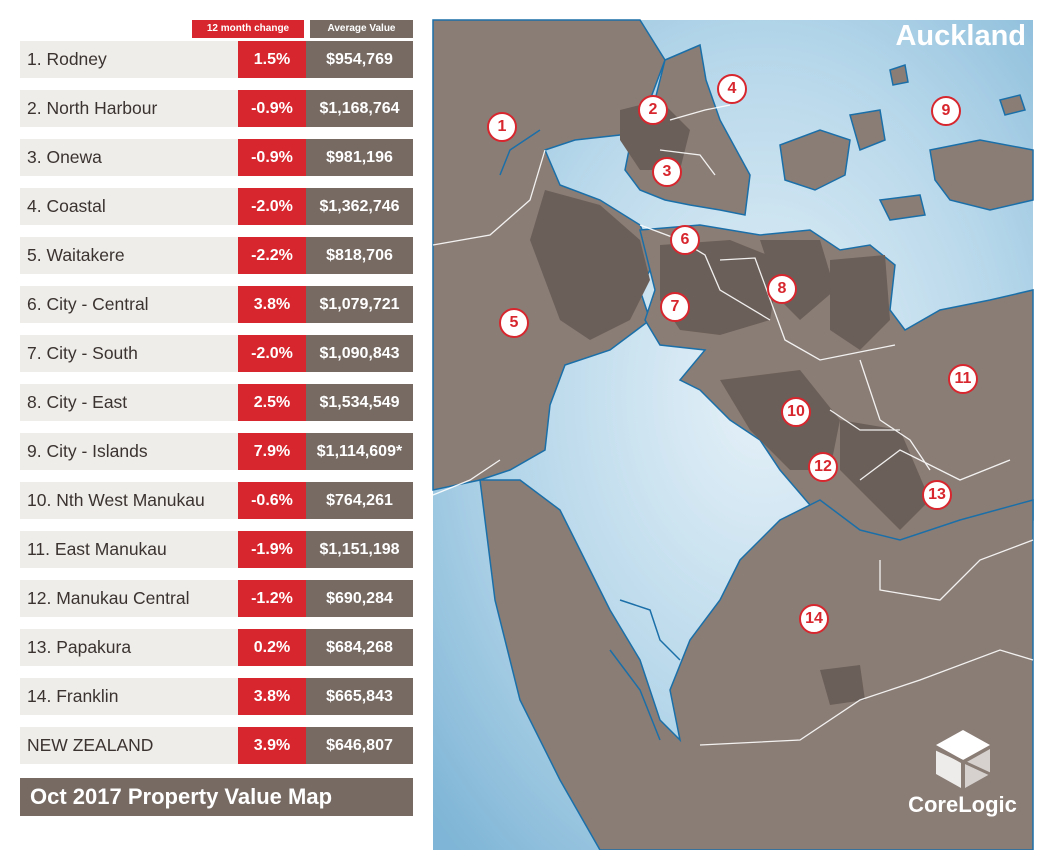 This screenshot has width=1050, height=850. Describe the element at coordinates (359, 353) in the screenshot. I see `region-average: $1,090,843` at that location.